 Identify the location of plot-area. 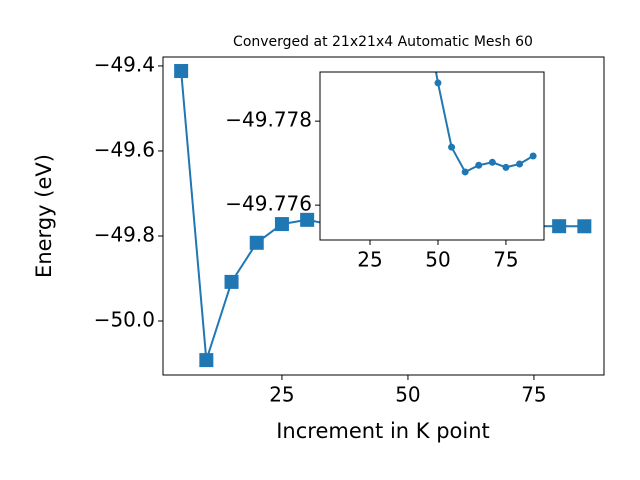
(432, 156).